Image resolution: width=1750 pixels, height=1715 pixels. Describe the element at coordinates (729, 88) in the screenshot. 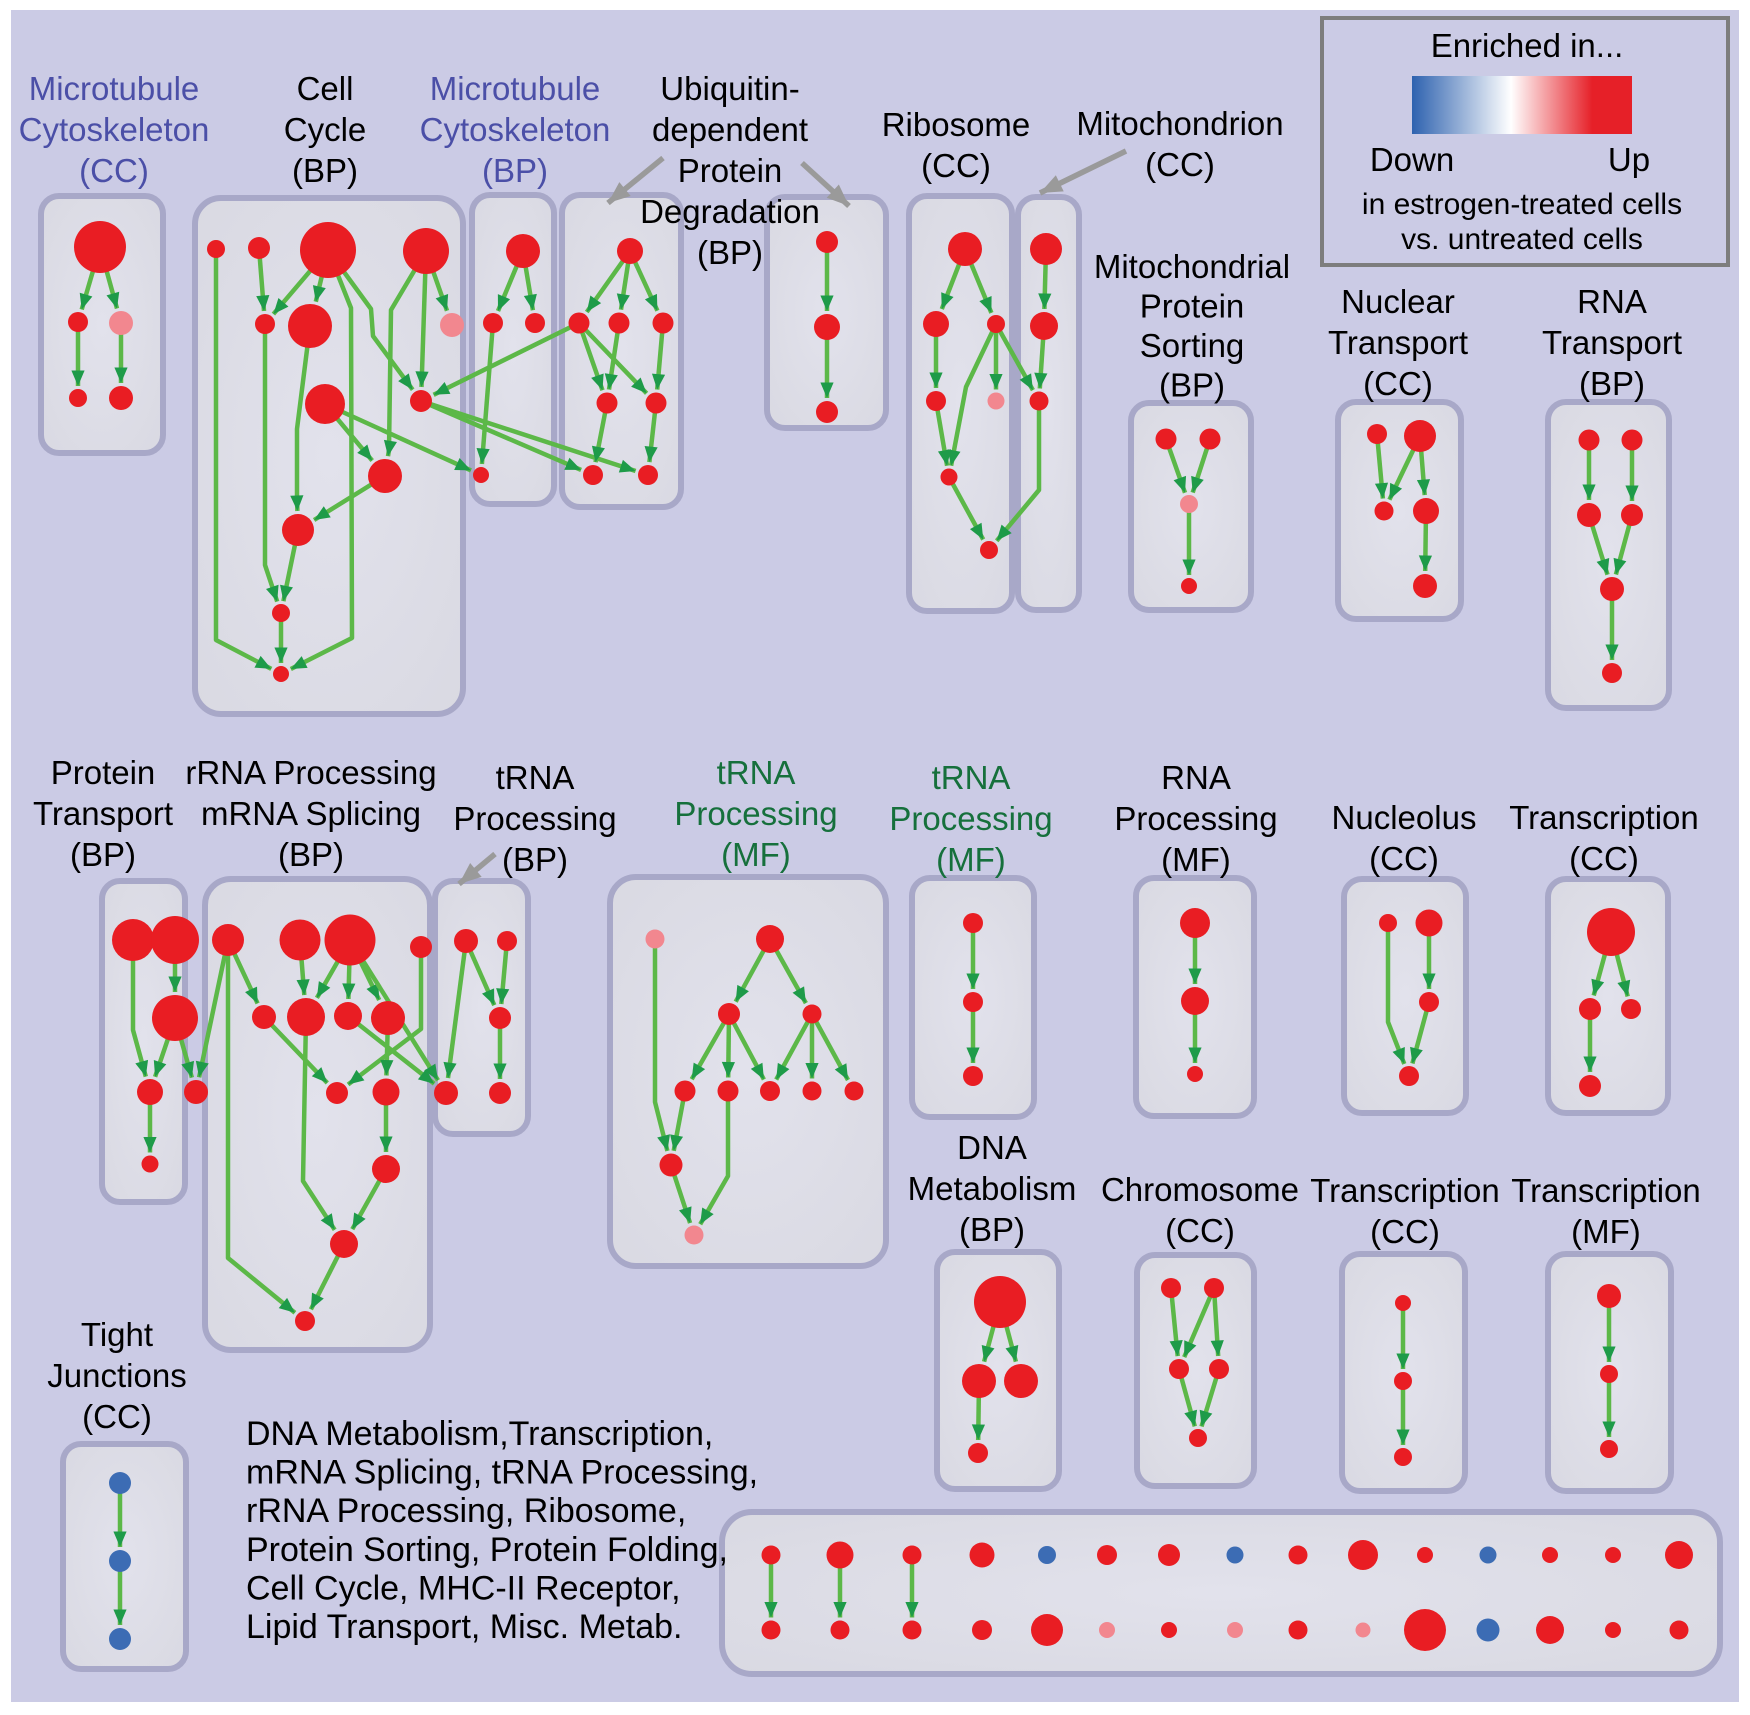

I see `svg-text: Ubiquitin-` at that location.